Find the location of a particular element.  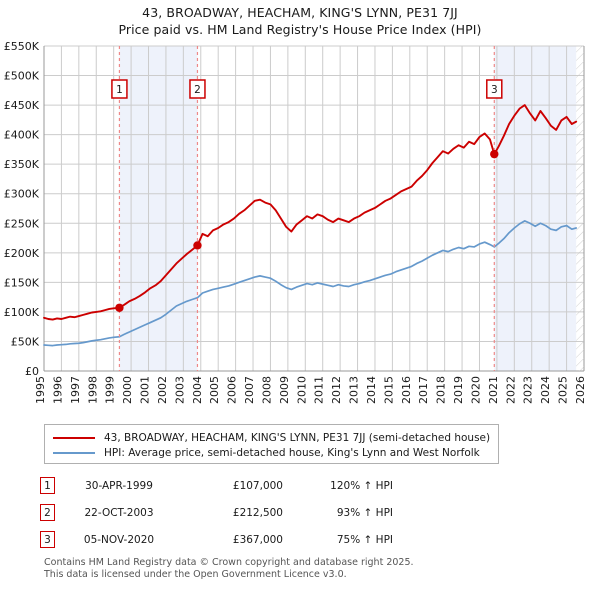

svg-text: 1995 is located at coordinates (40, 390).